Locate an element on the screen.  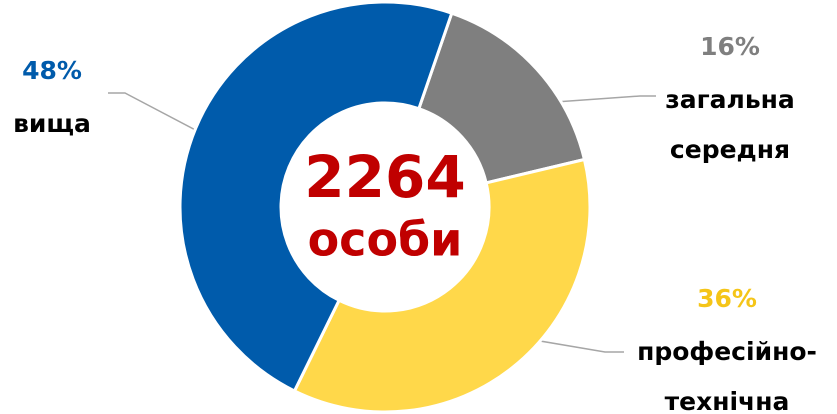
value-label: 16% is located at coordinates (730, 46).